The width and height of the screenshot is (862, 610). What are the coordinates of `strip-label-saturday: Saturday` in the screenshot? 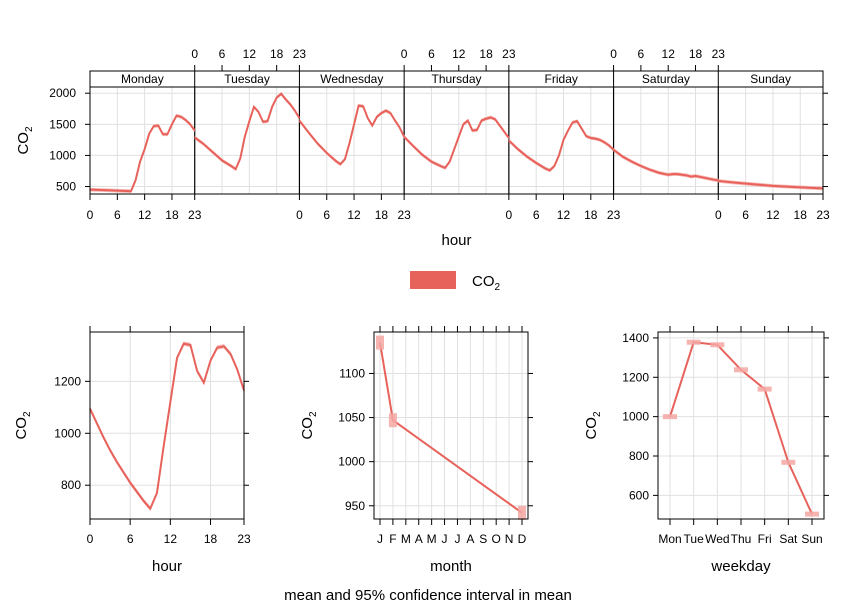 It's located at (666, 79).